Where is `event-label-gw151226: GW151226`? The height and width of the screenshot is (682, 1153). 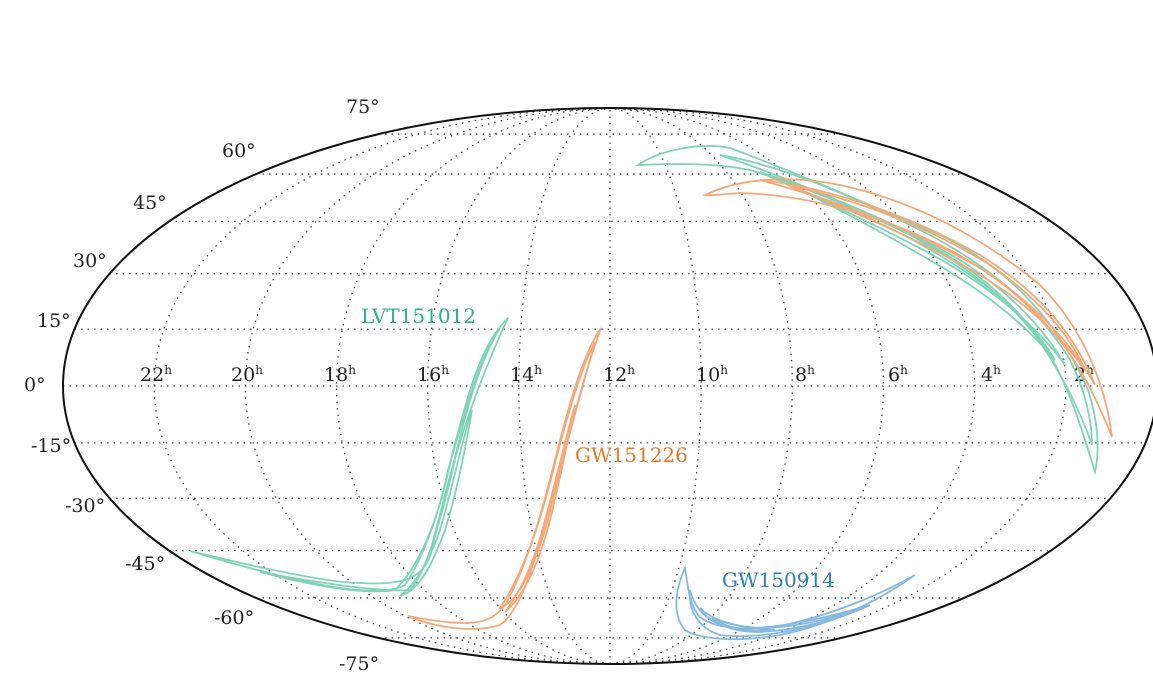
event-label-gw151226: GW151226 is located at coordinates (631, 455).